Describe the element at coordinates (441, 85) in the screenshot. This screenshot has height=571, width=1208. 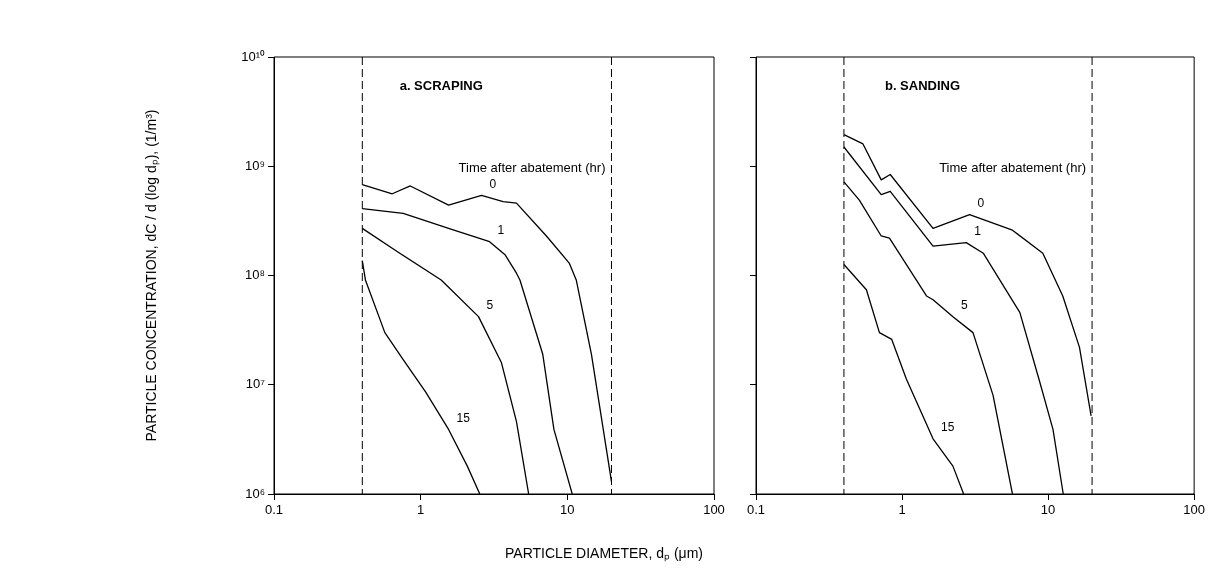
I see `text: a. SCRAPING` at that location.